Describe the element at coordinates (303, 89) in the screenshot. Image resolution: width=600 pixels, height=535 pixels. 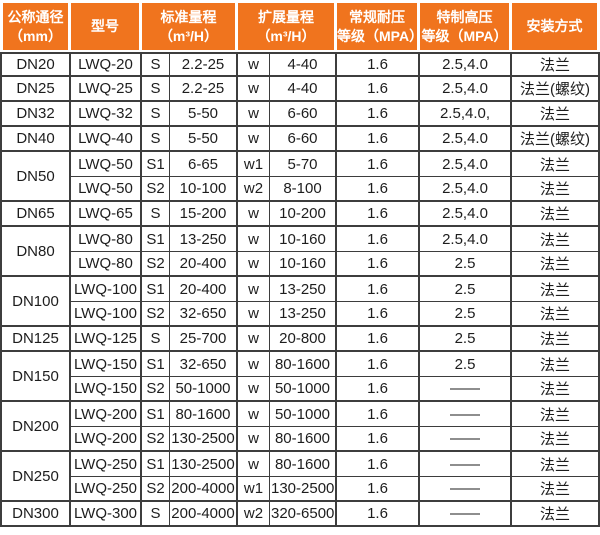
I see `cell-ext-range: 4-40` at that location.